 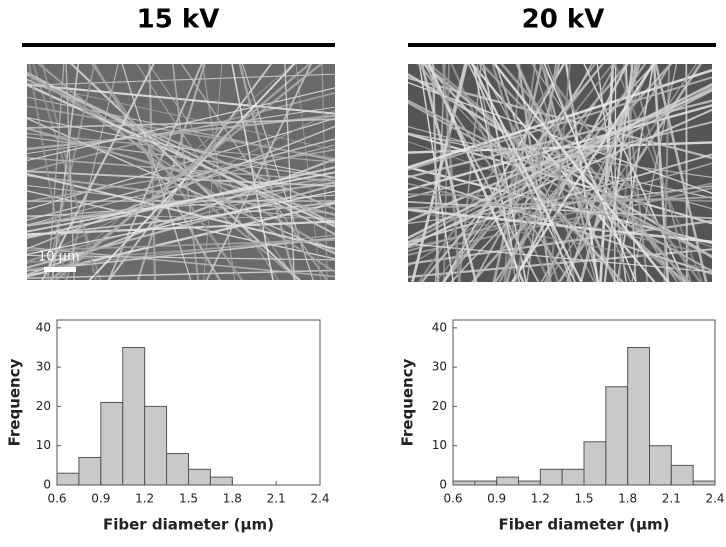 I want to click on scale-bar, so click(x=60, y=269).